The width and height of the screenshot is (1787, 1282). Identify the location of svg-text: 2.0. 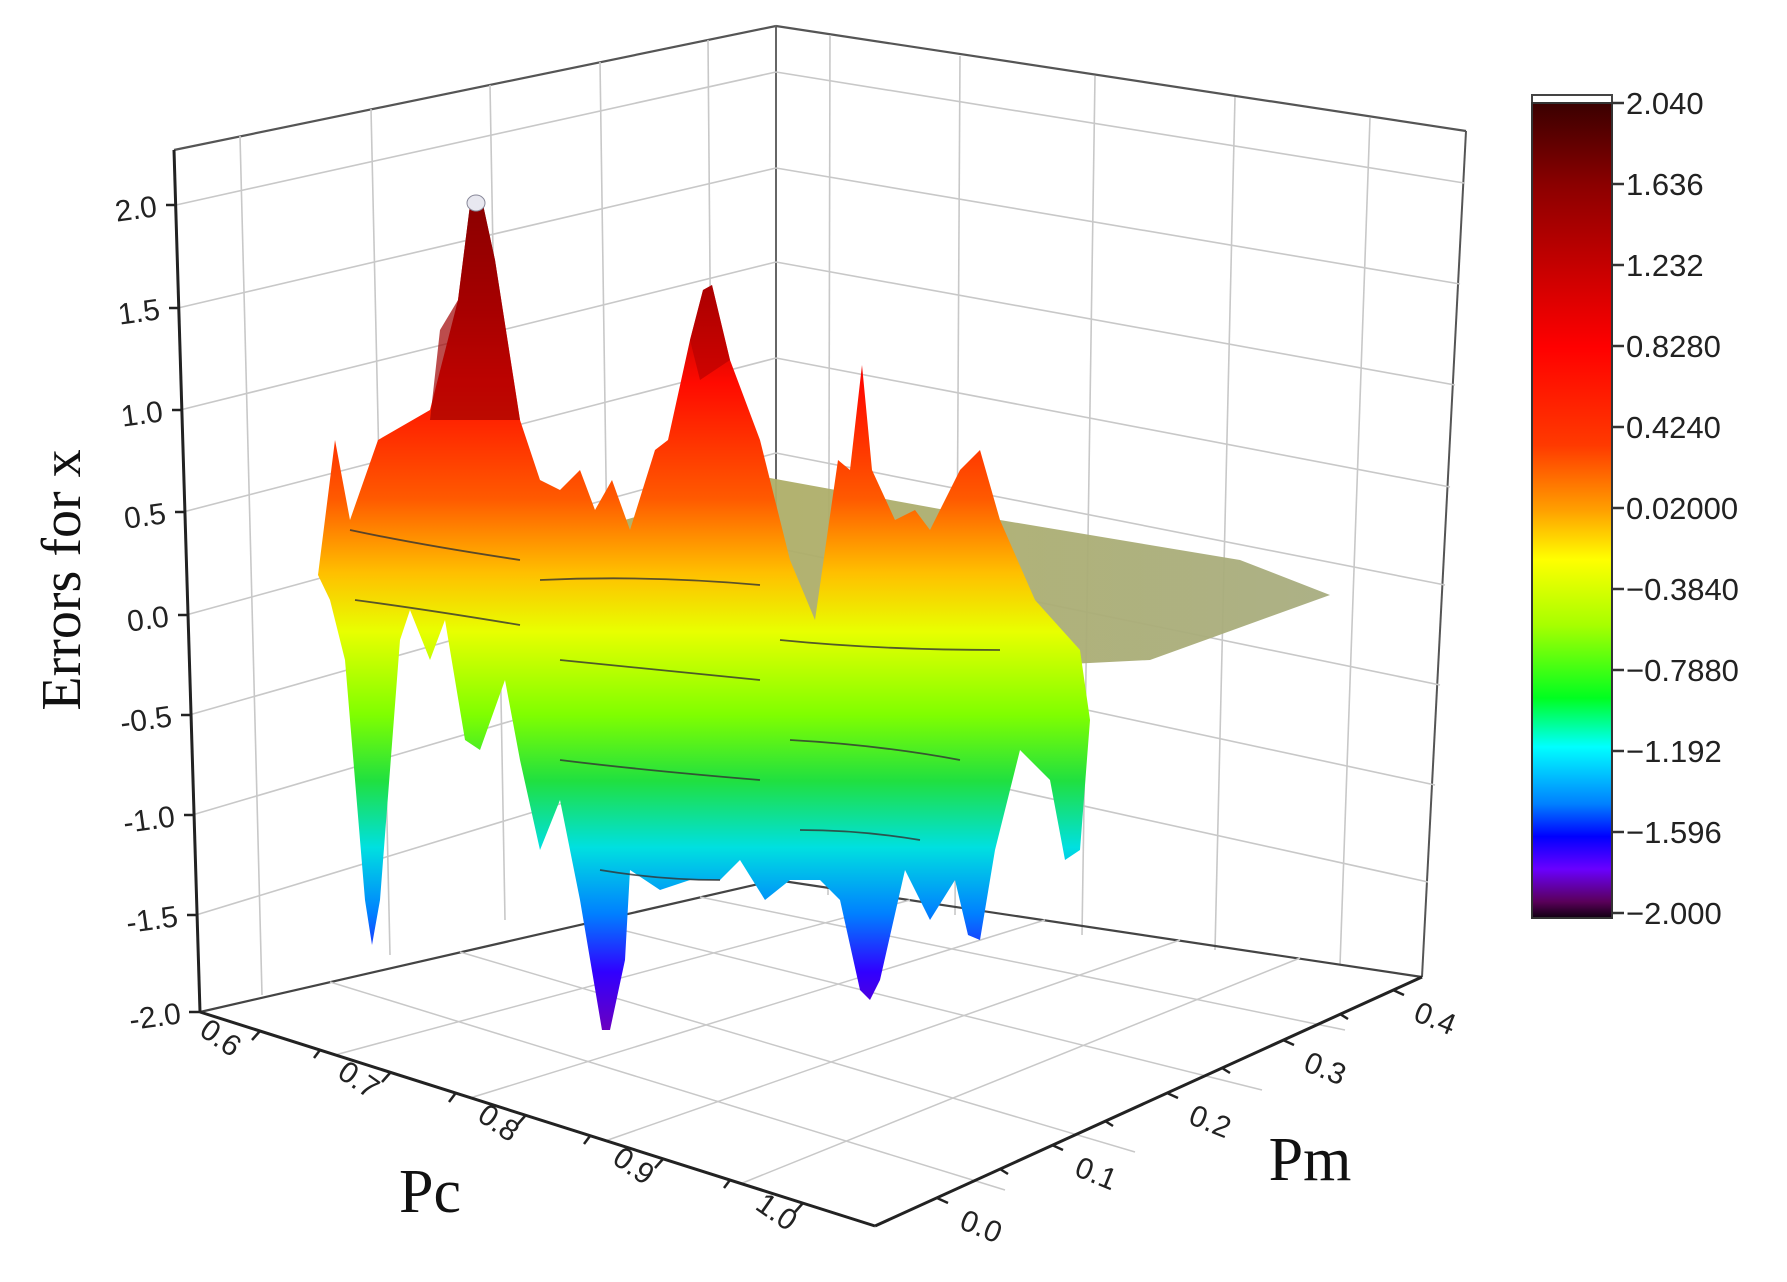
(136, 209).